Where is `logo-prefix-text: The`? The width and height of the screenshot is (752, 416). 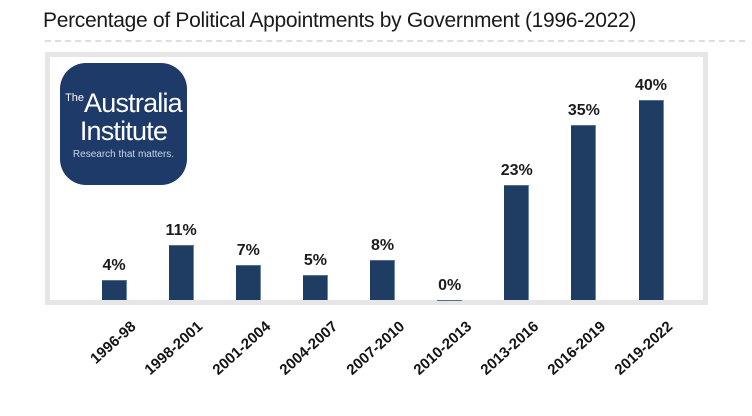 logo-prefix-text: The is located at coordinates (75, 98).